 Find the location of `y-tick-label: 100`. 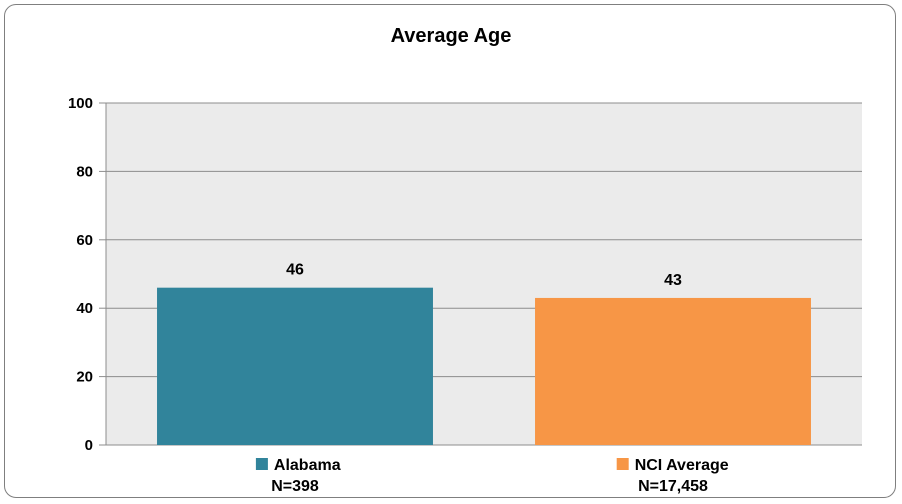

y-tick-label: 100 is located at coordinates (80, 103).